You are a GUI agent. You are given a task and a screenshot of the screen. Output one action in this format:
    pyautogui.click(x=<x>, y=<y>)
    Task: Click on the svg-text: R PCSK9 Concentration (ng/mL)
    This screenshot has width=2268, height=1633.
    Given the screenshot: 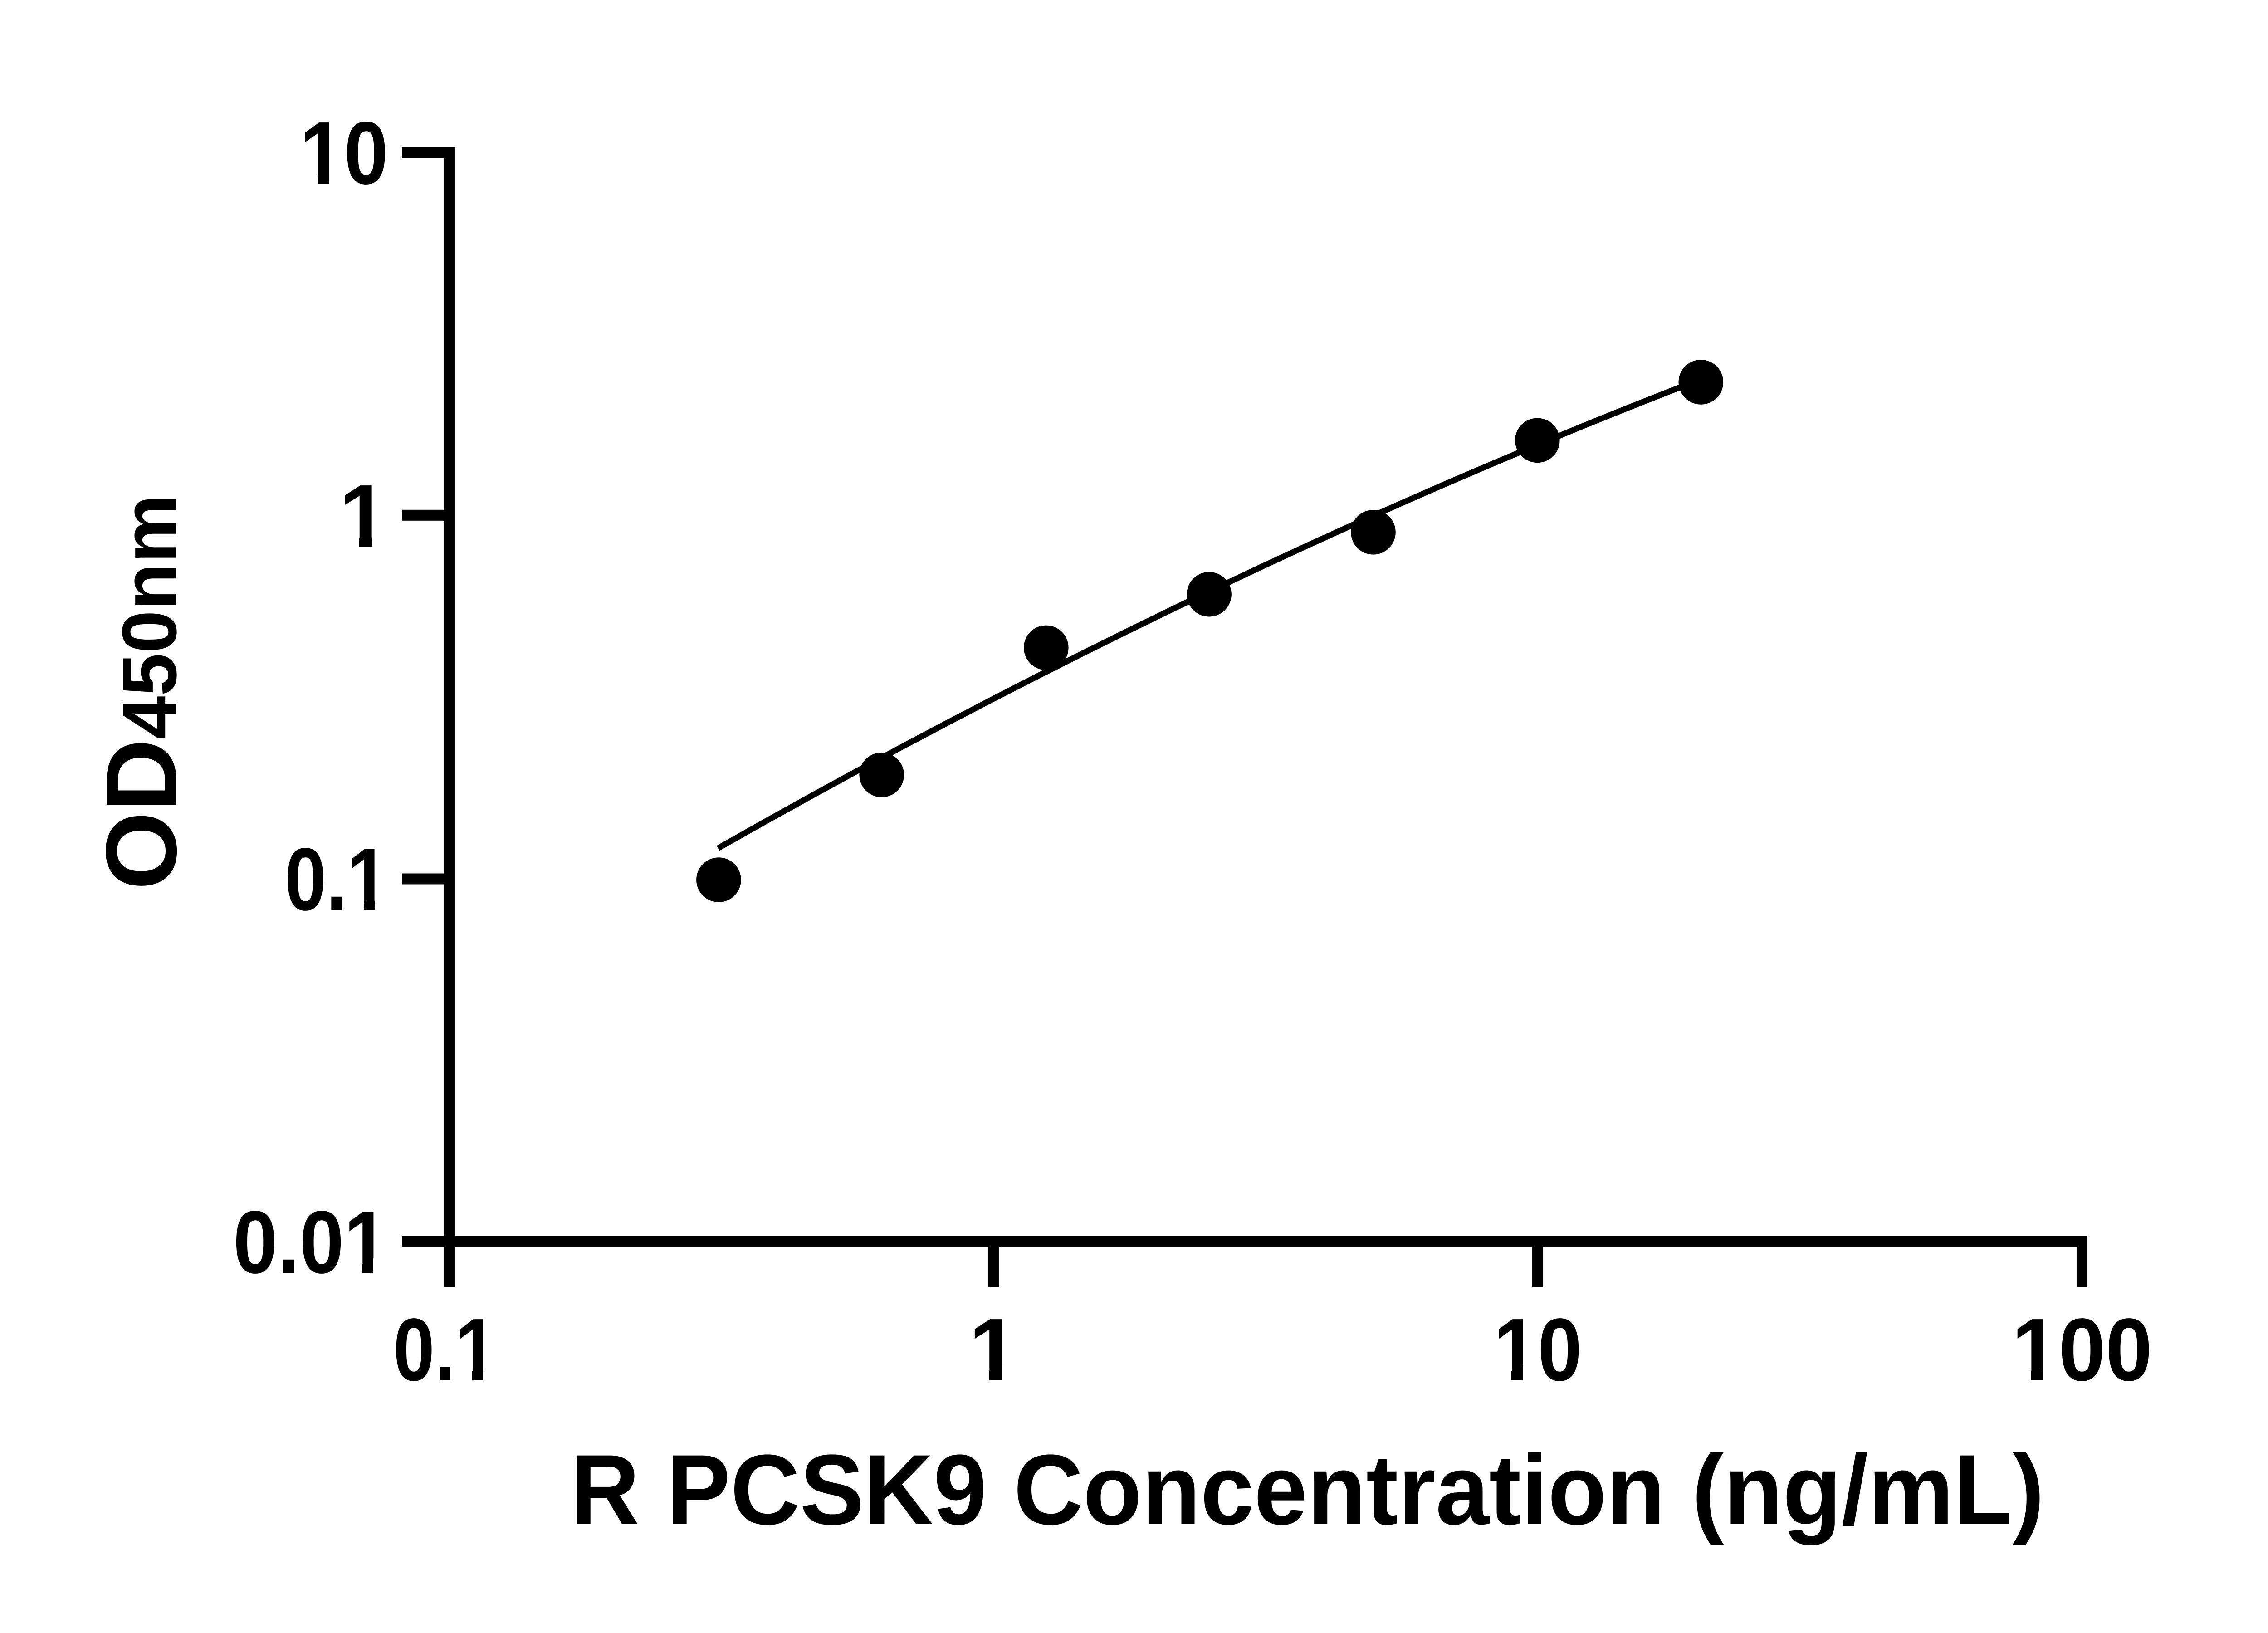 What is the action you would take?
    pyautogui.click(x=1307, y=1489)
    